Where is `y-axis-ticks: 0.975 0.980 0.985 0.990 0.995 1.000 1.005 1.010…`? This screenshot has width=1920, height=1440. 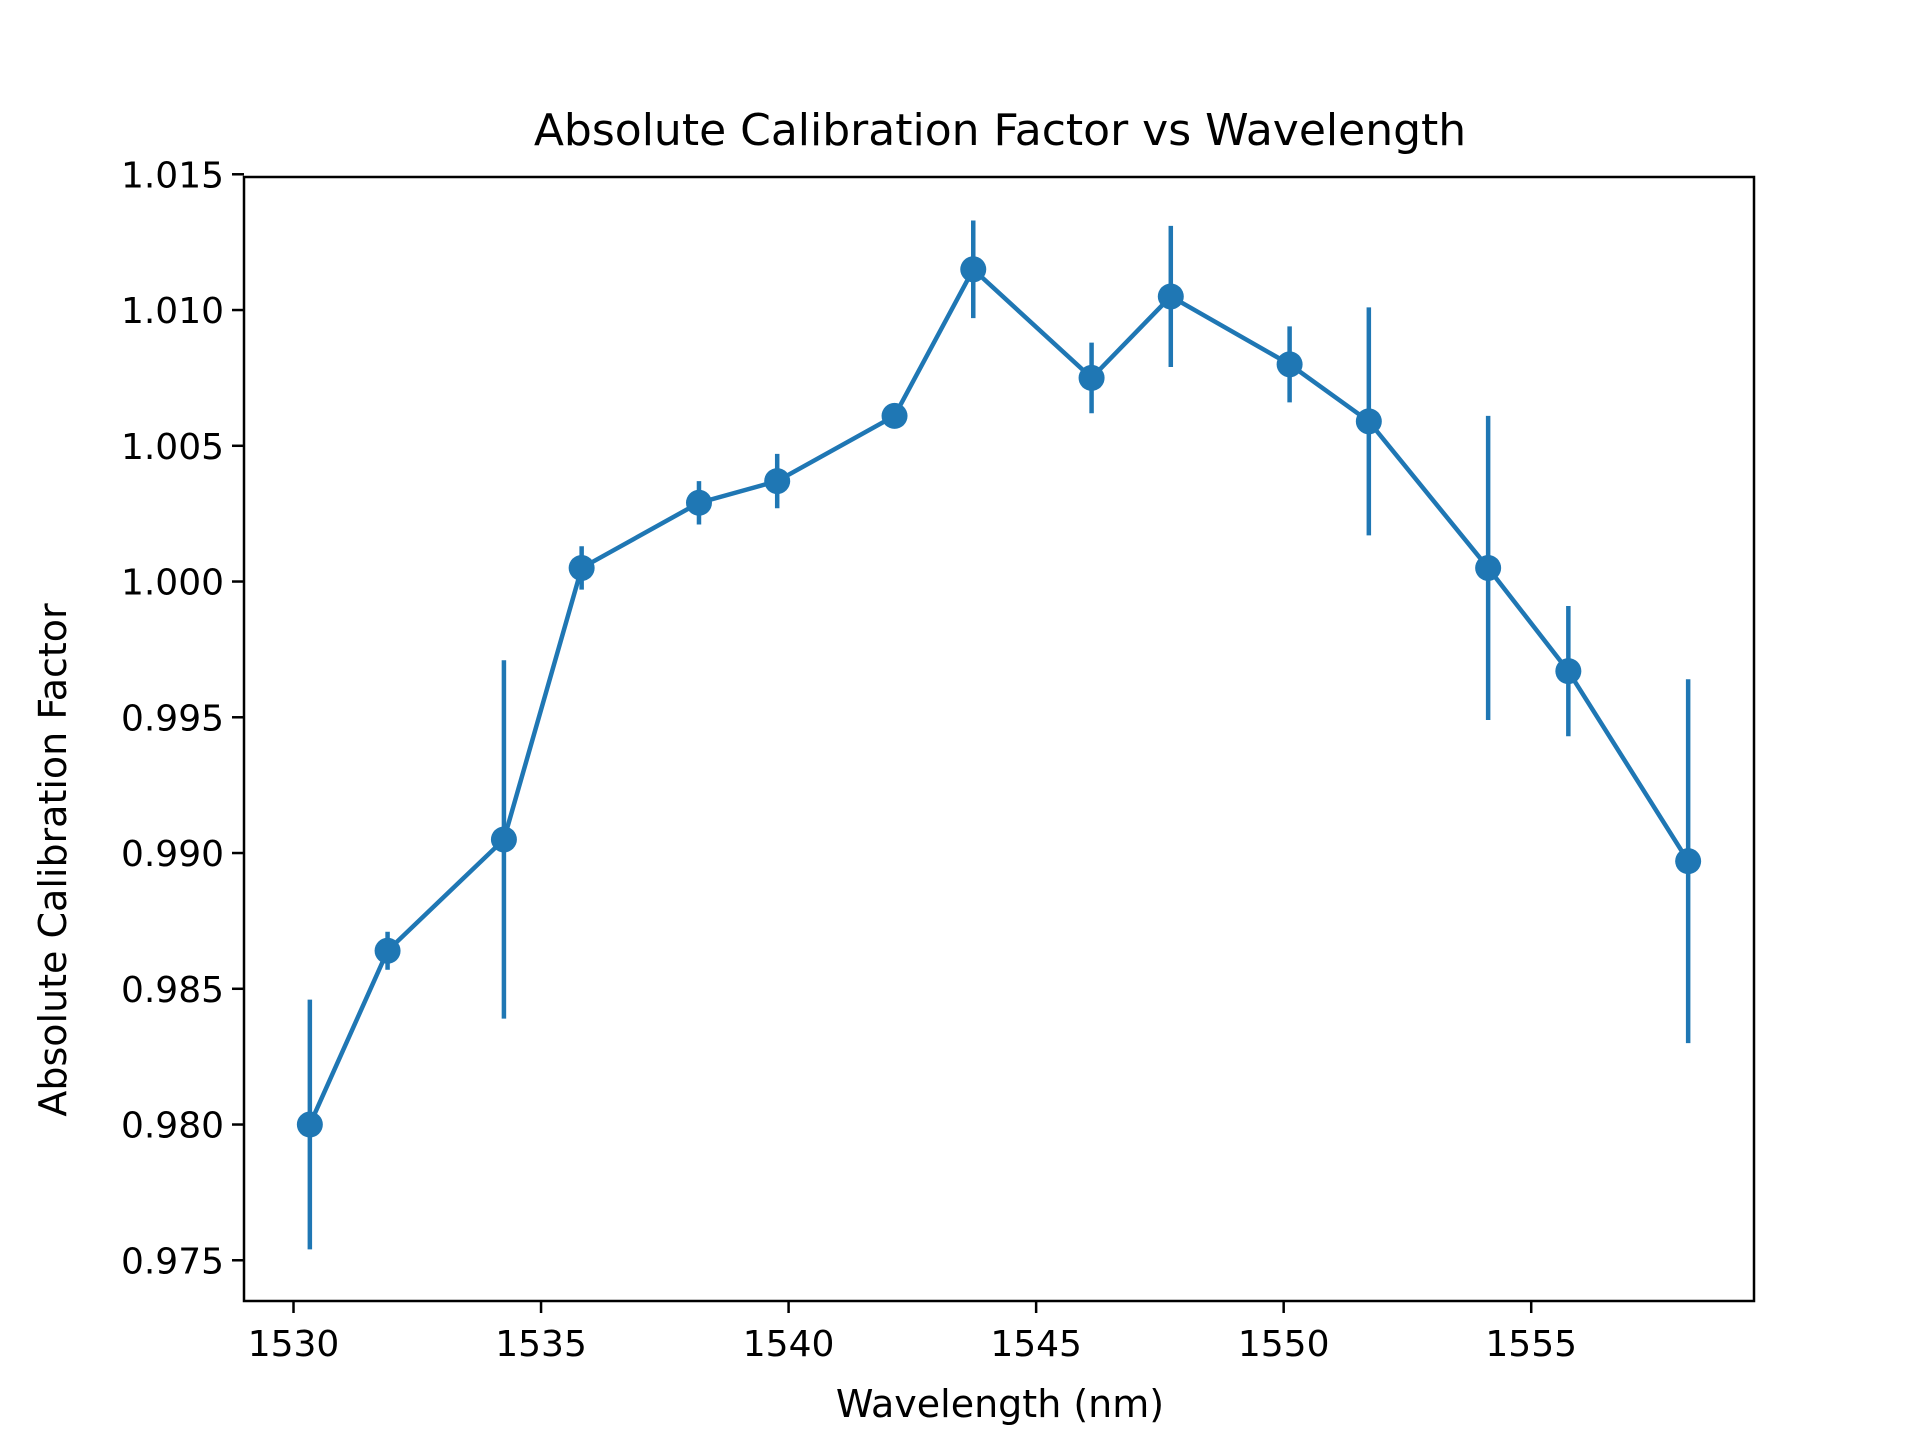 y-axis-ticks: 0.975 0.980 0.985 0.990 0.995 1.000 1.005 1.010… is located at coordinates (182, 718).